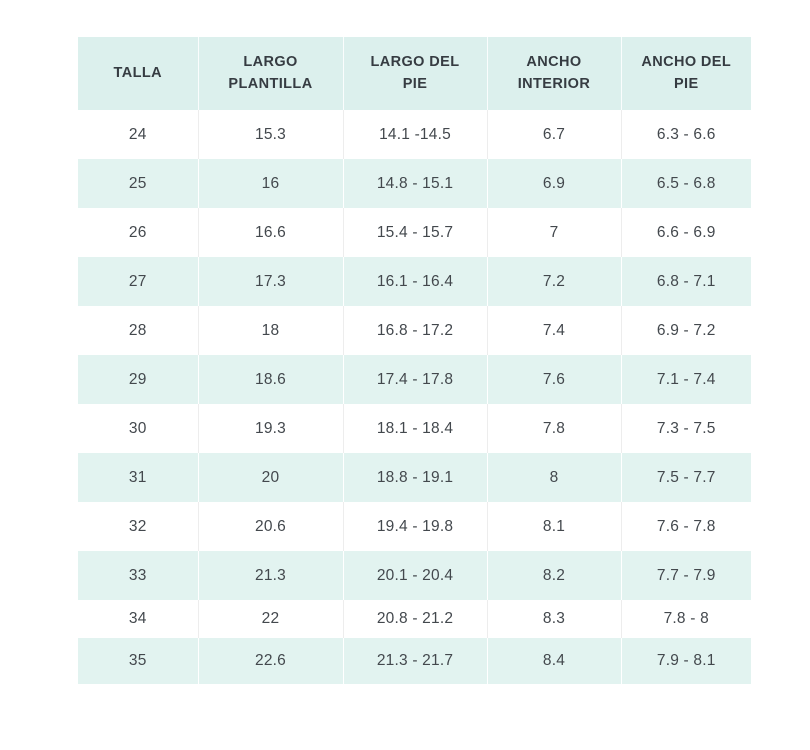 Image resolution: width=810 pixels, height=750 pixels. What do you see at coordinates (270, 183) in the screenshot?
I see `table-cell: 16` at bounding box center [270, 183].